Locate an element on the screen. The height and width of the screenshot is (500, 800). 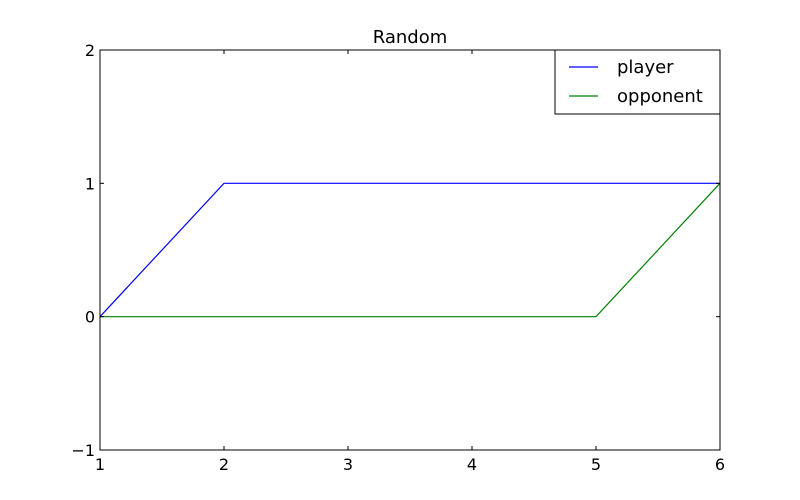
legend: player opponent is located at coordinates (637, 82).